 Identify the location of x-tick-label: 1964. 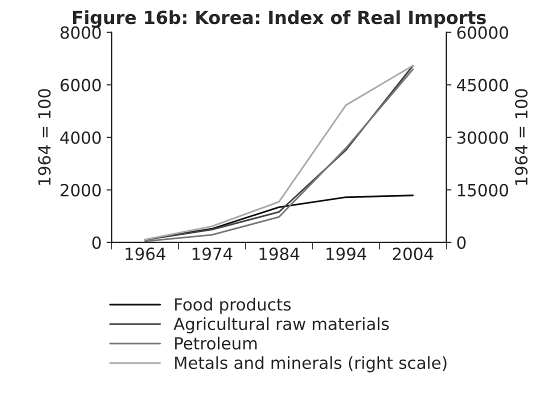
(146, 254).